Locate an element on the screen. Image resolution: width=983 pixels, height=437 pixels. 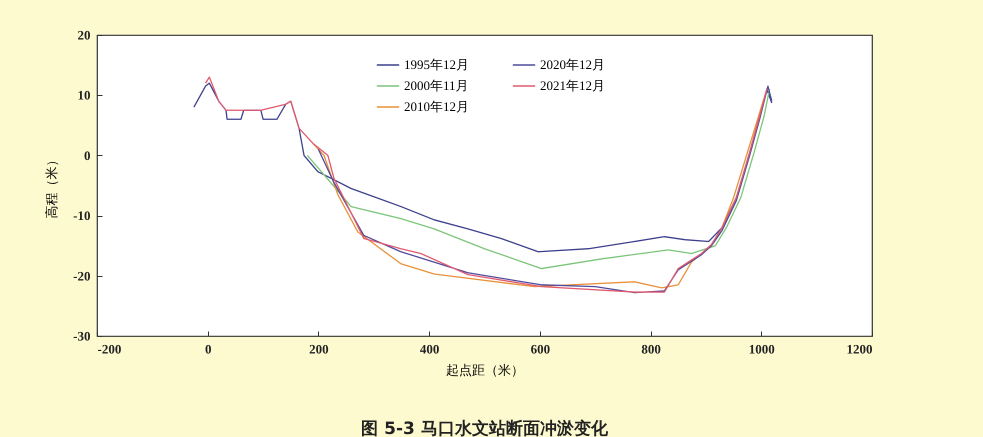
y-tick-label: -10 is located at coordinates (81, 216).